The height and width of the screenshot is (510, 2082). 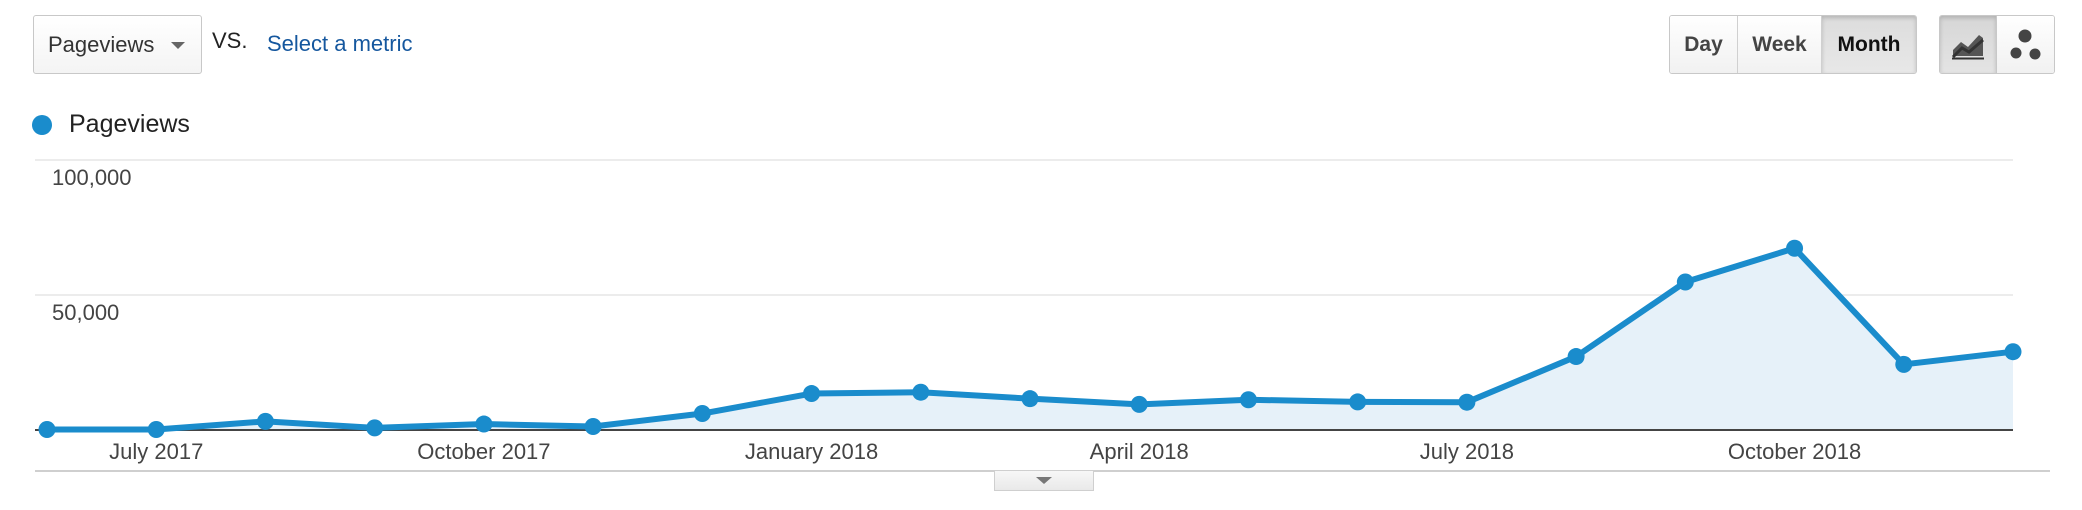 I want to click on period-month-button: Month, so click(x=1869, y=44).